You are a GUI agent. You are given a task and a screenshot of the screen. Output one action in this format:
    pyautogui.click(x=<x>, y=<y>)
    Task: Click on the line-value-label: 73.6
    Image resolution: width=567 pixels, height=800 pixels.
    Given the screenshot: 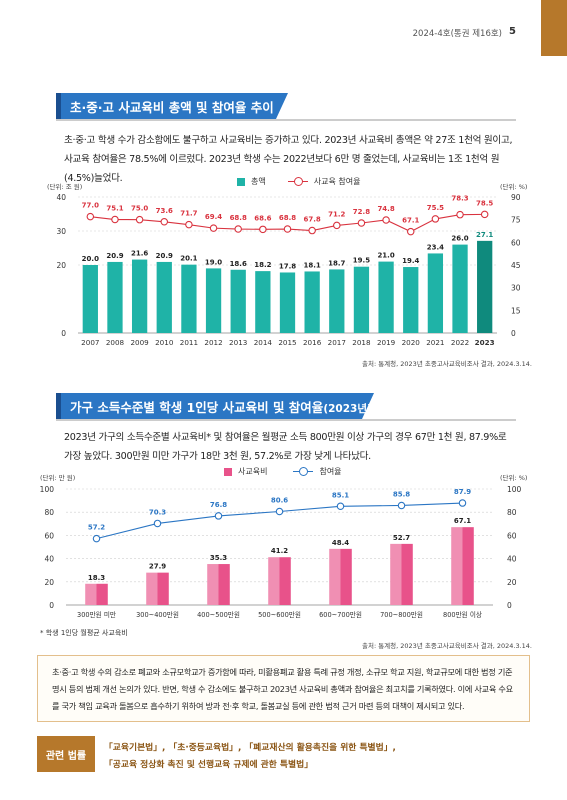 What is the action you would take?
    pyautogui.click(x=164, y=211)
    